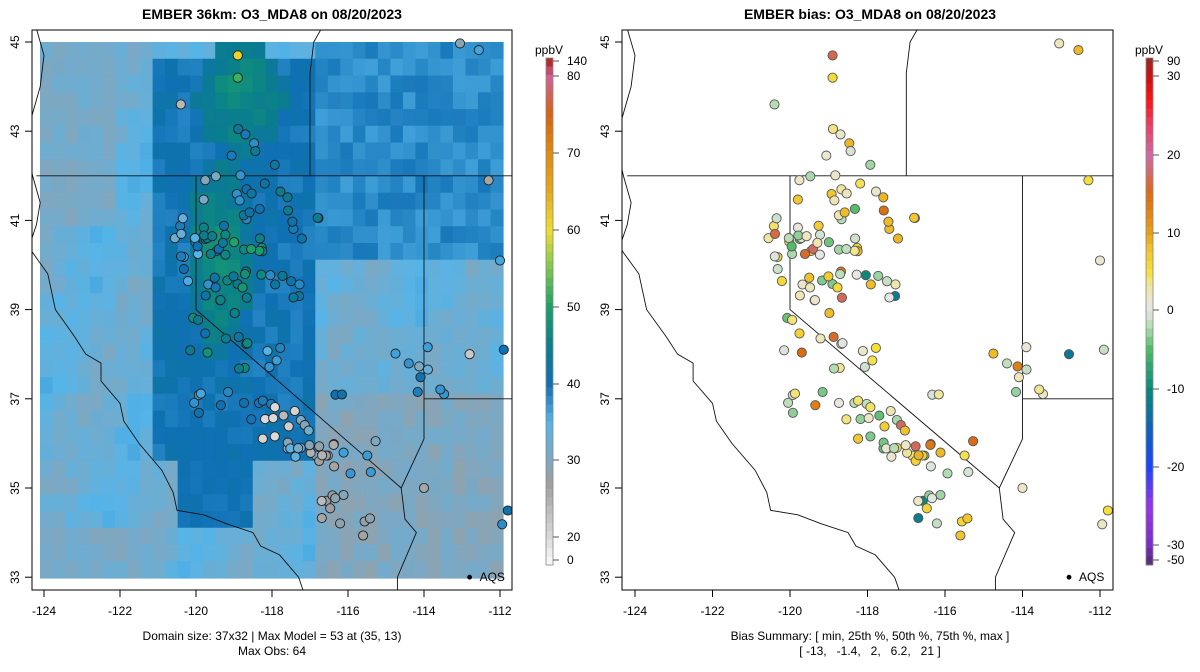  Describe the element at coordinates (272, 651) in the screenshot. I see `left-caption-line2: Max Obs: 64` at that location.